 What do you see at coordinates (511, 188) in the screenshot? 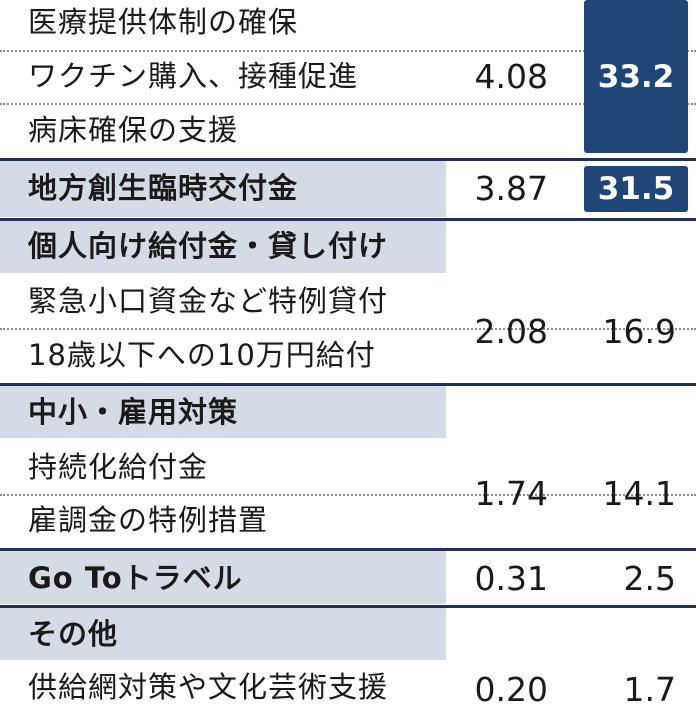
I see `value-regional-trillion: 3.87` at bounding box center [511, 188].